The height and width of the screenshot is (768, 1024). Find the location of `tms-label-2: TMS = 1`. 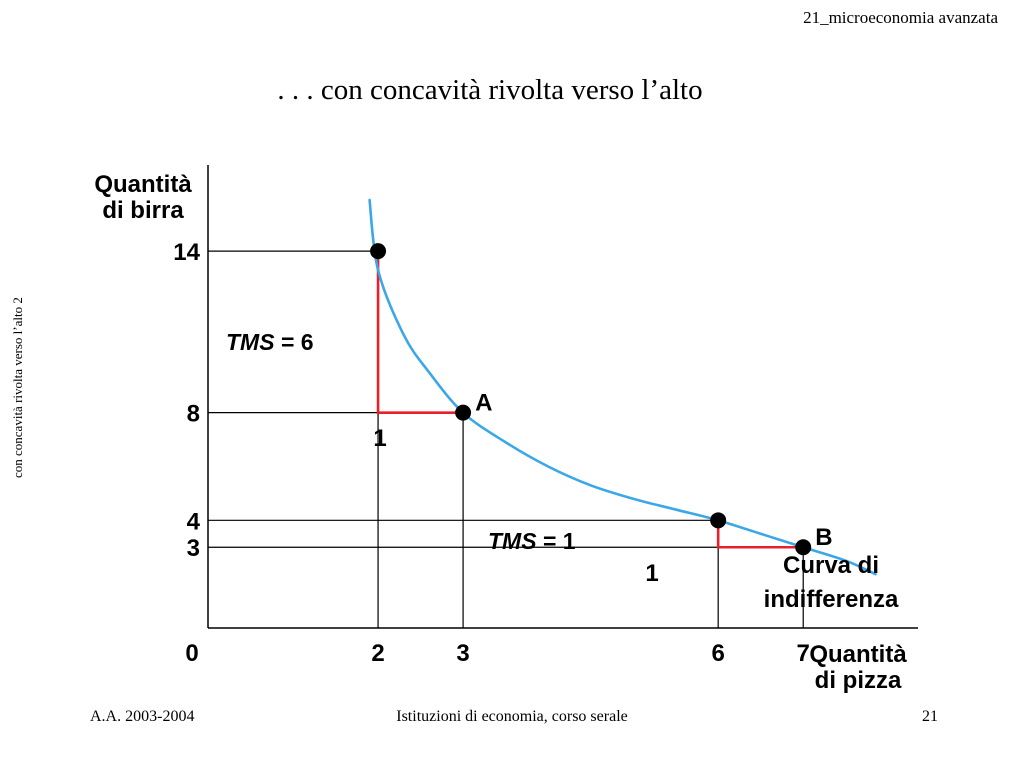

tms-label-2: TMS = 1 is located at coordinates (532, 541).